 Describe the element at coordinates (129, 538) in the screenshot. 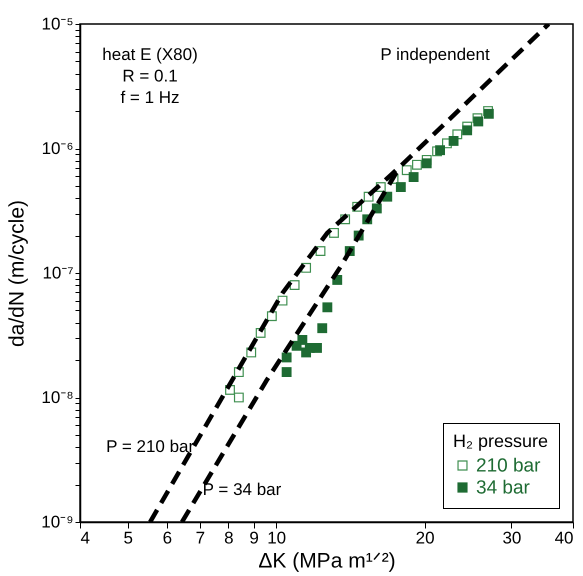

I see `x-tick-label: 5` at that location.